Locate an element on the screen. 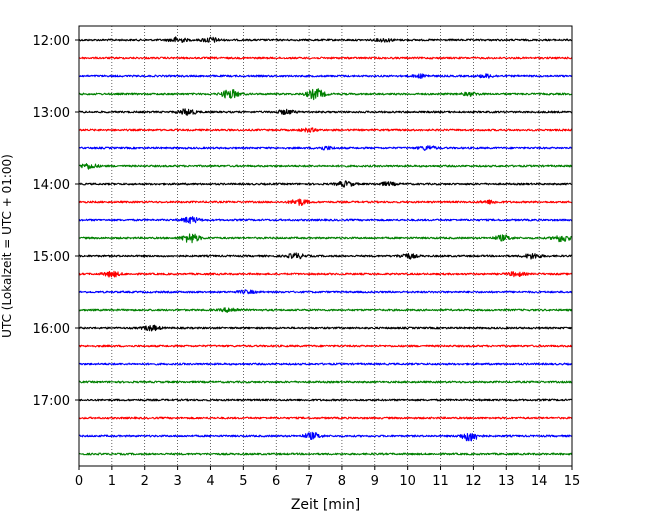 This screenshot has width=650, height=520. x-tick-label: 6 is located at coordinates (276, 481).